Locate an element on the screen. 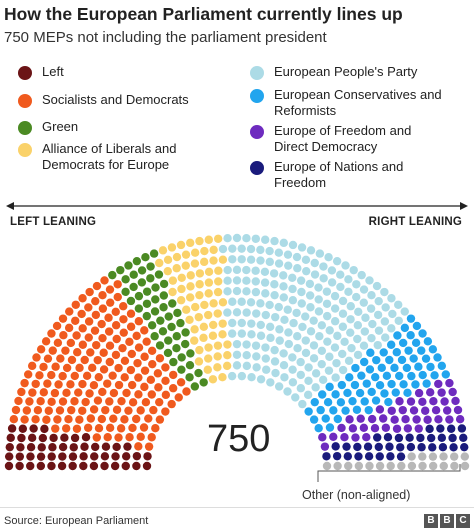 Image resolution: width=474 pixels, height=531 pixels. legend-item-ecr: European Conservatives and Reformists is located at coordinates (352, 103).